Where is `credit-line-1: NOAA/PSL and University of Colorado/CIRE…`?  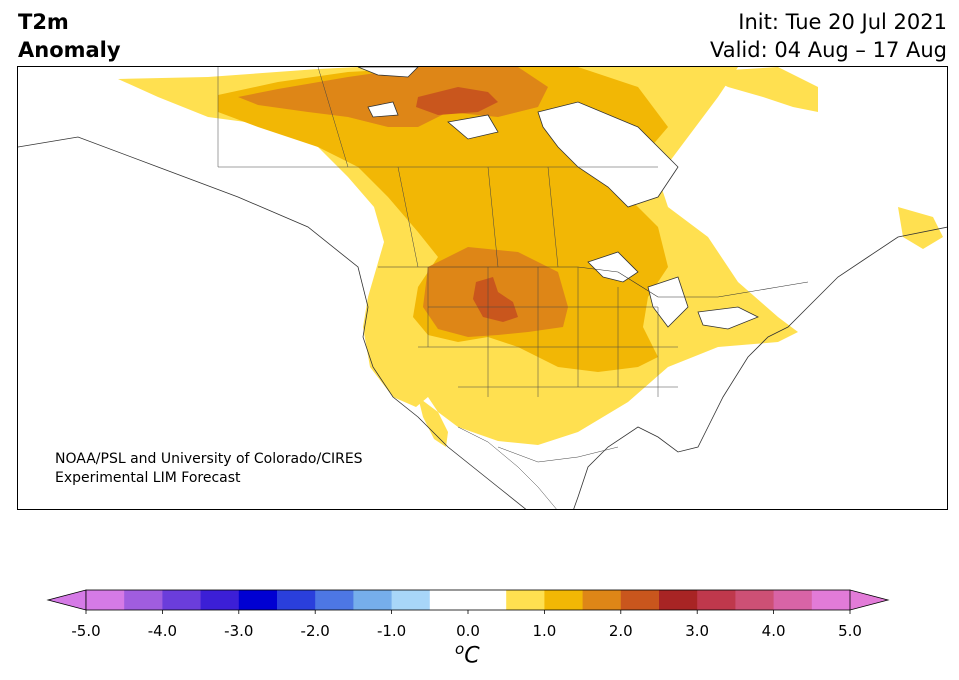
credit-line-1: NOAA/PSL and University of Colorado/CIRE… is located at coordinates (209, 459).